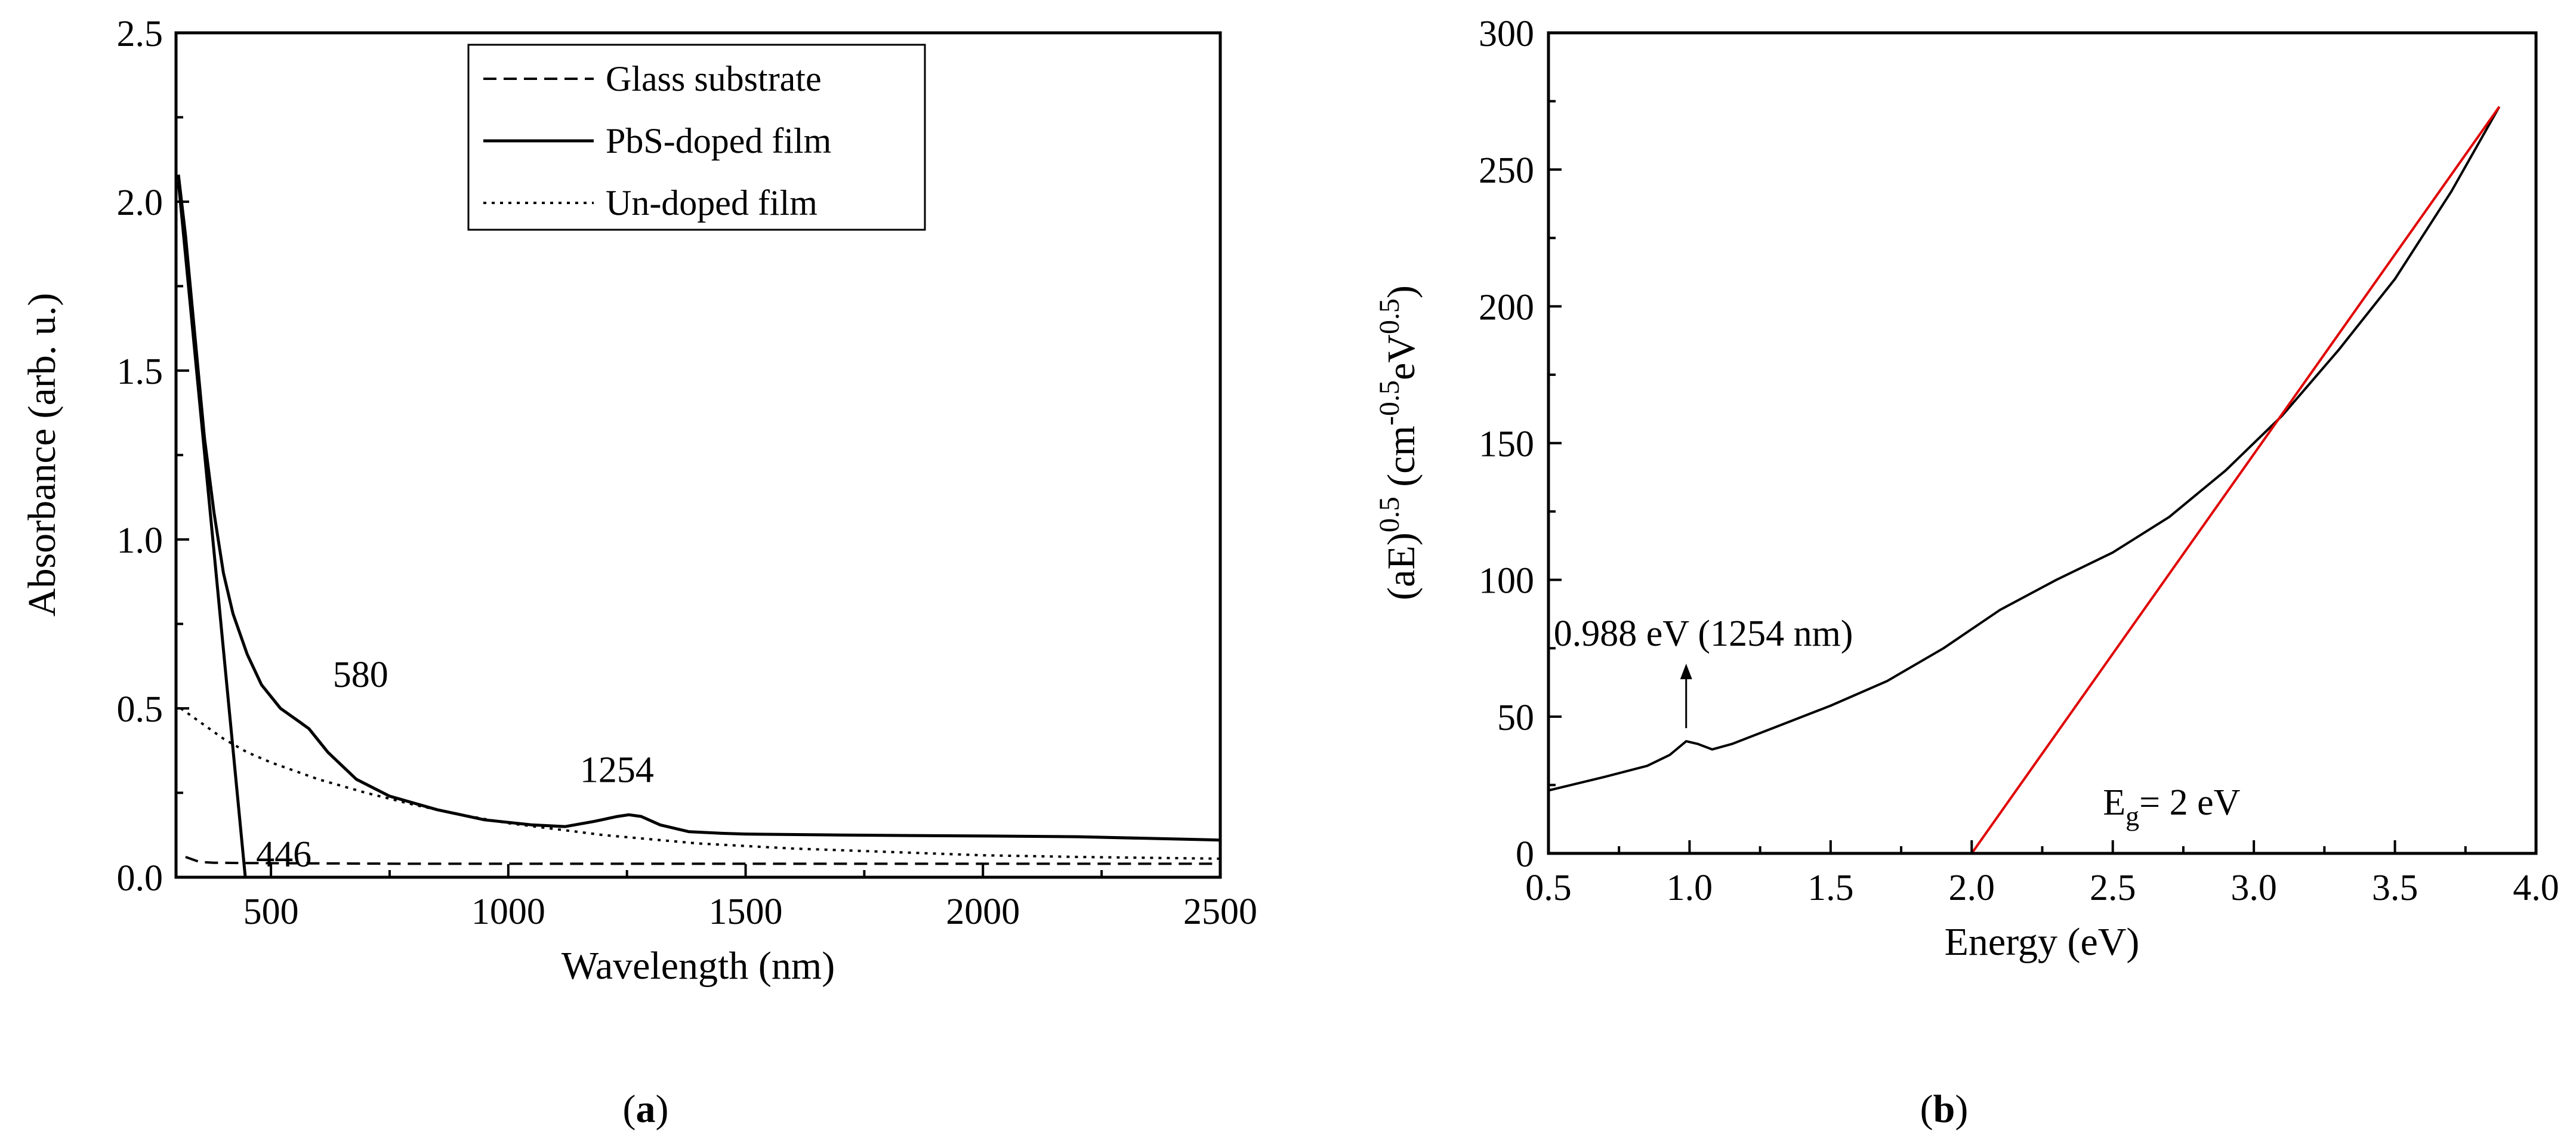 Image resolution: width=2576 pixels, height=1144 pixels. I want to click on x-tick-label-b: 4.0, so click(2536, 888).